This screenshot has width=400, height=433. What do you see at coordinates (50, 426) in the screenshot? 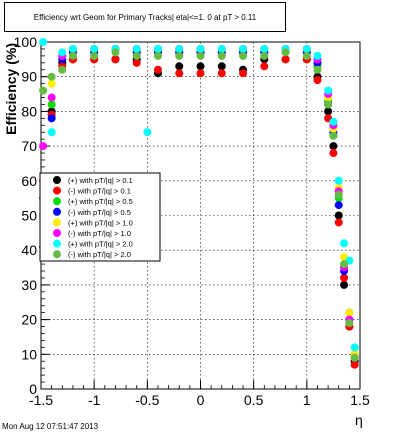
I see `timestamp-footer: Mon Aug 12 07:51:47 2013` at bounding box center [50, 426].